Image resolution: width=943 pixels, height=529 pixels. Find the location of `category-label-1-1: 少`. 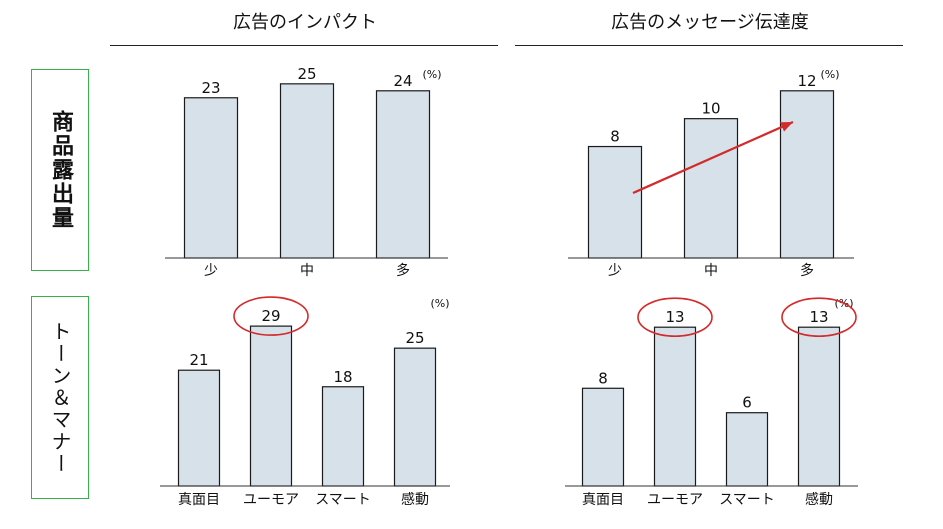

category-label-1-1: 少 is located at coordinates (211, 271).